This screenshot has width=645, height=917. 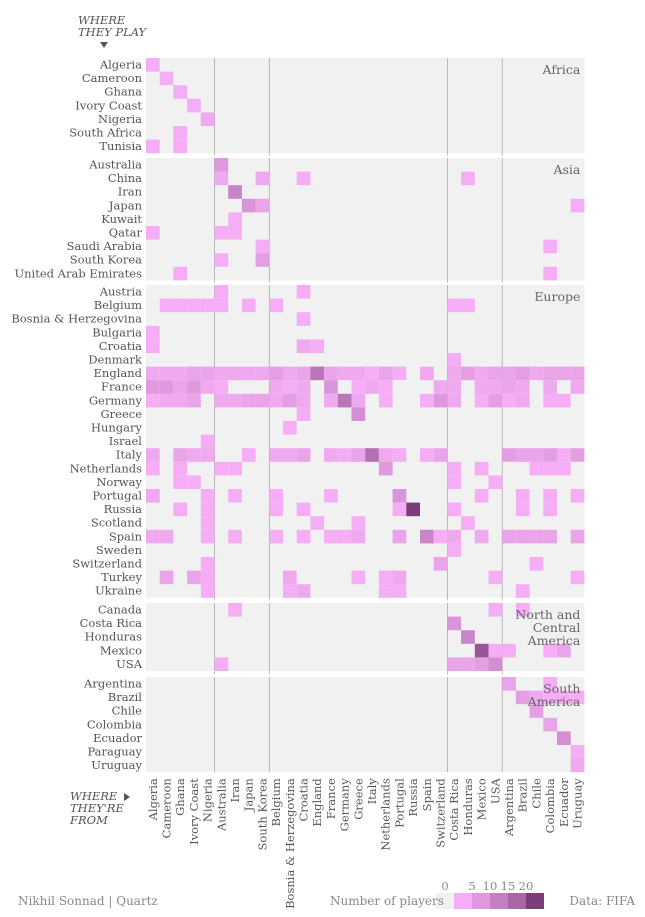 What do you see at coordinates (180, 400) in the screenshot?
I see `cell-germany-from-ghana` at bounding box center [180, 400].